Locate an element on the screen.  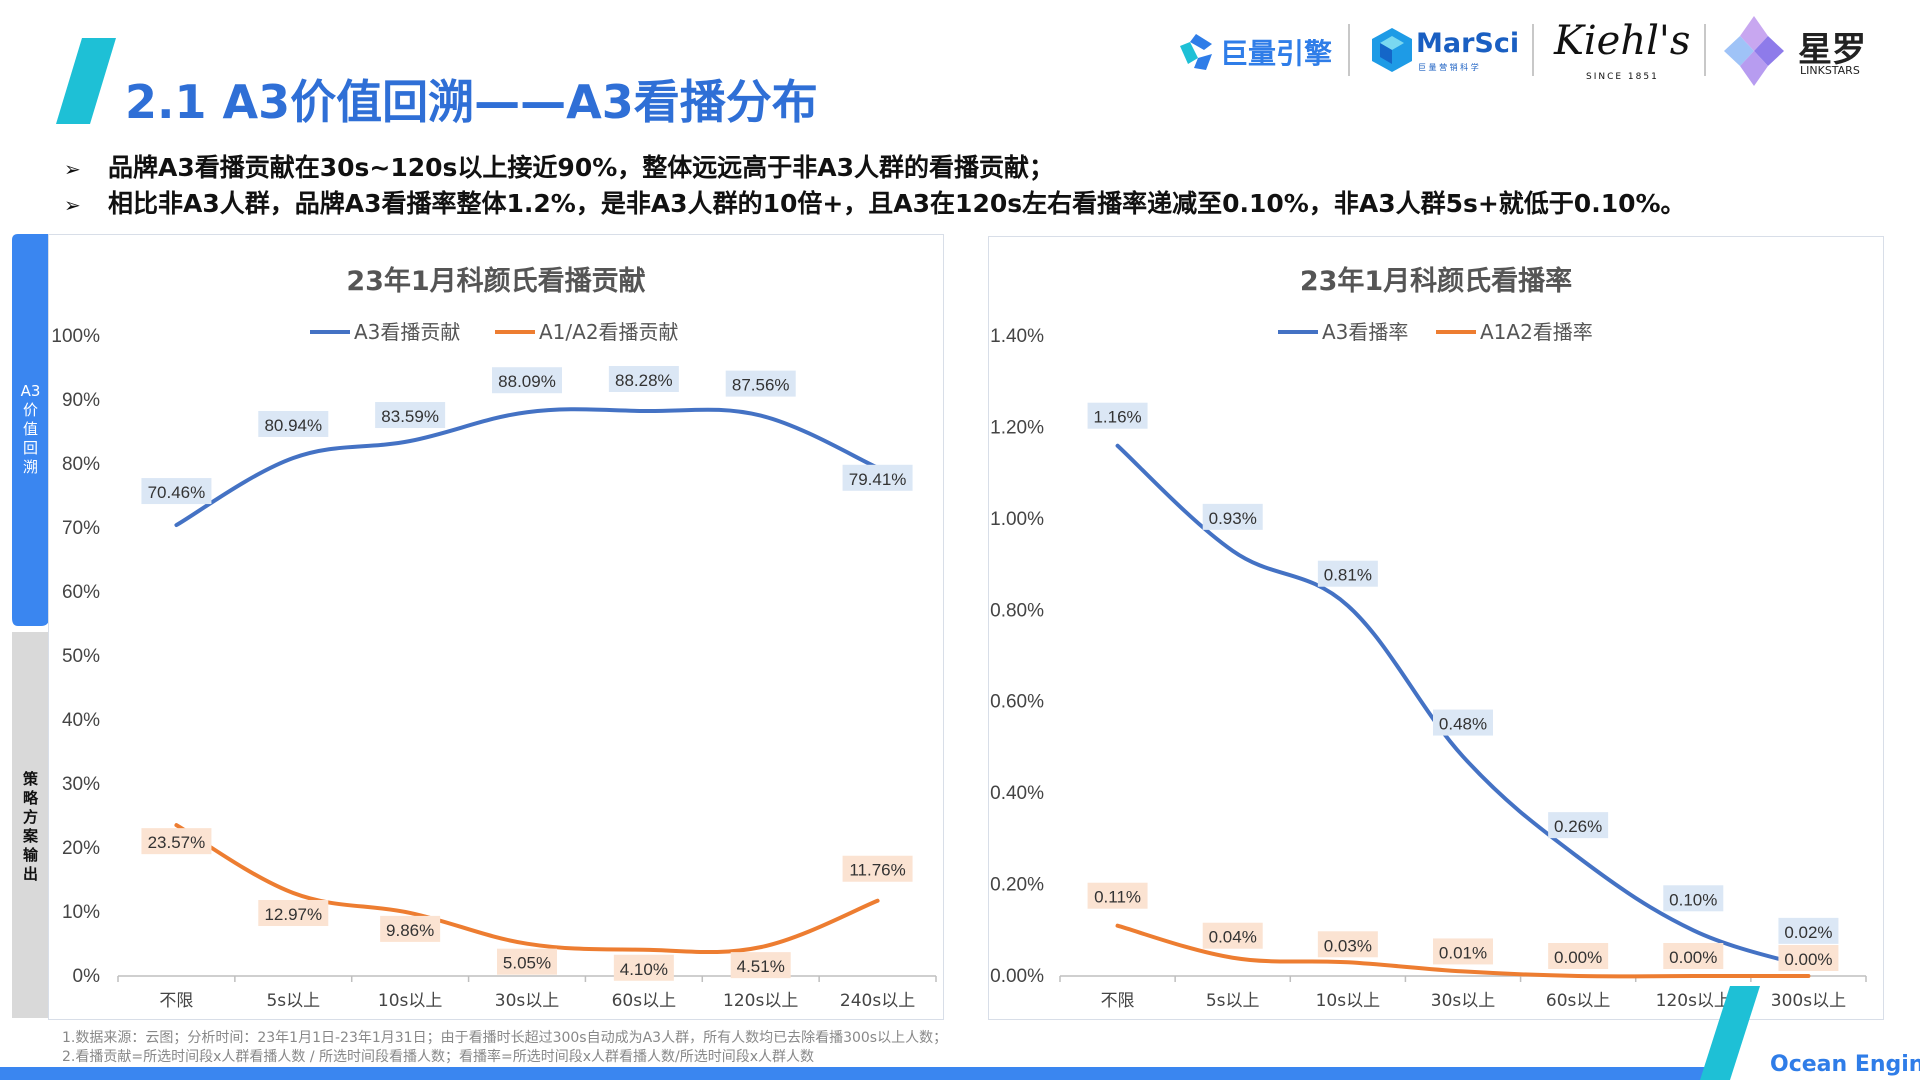
data-label: 0.03% is located at coordinates (1348, 945).